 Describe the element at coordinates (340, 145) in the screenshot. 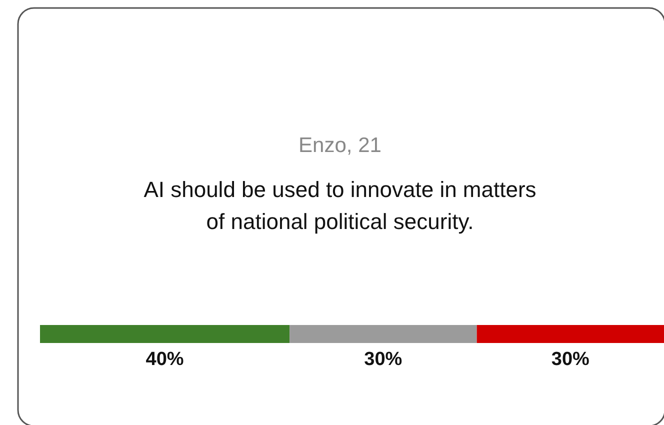

I see `chart-title: Enzo, 21` at that location.